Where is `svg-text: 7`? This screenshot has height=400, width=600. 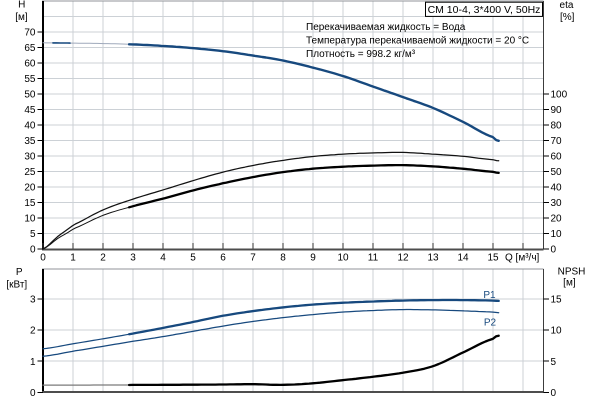 svg-text: 7 is located at coordinates (253, 258).